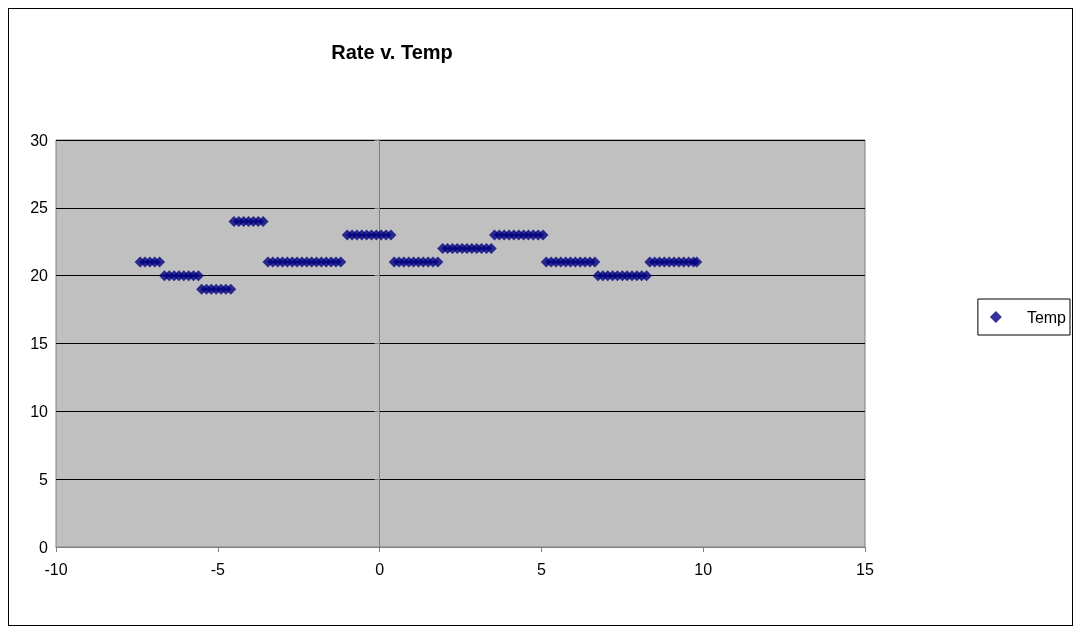 The width and height of the screenshot is (1081, 636). I want to click on x-tick-label: 10, so click(703, 569).